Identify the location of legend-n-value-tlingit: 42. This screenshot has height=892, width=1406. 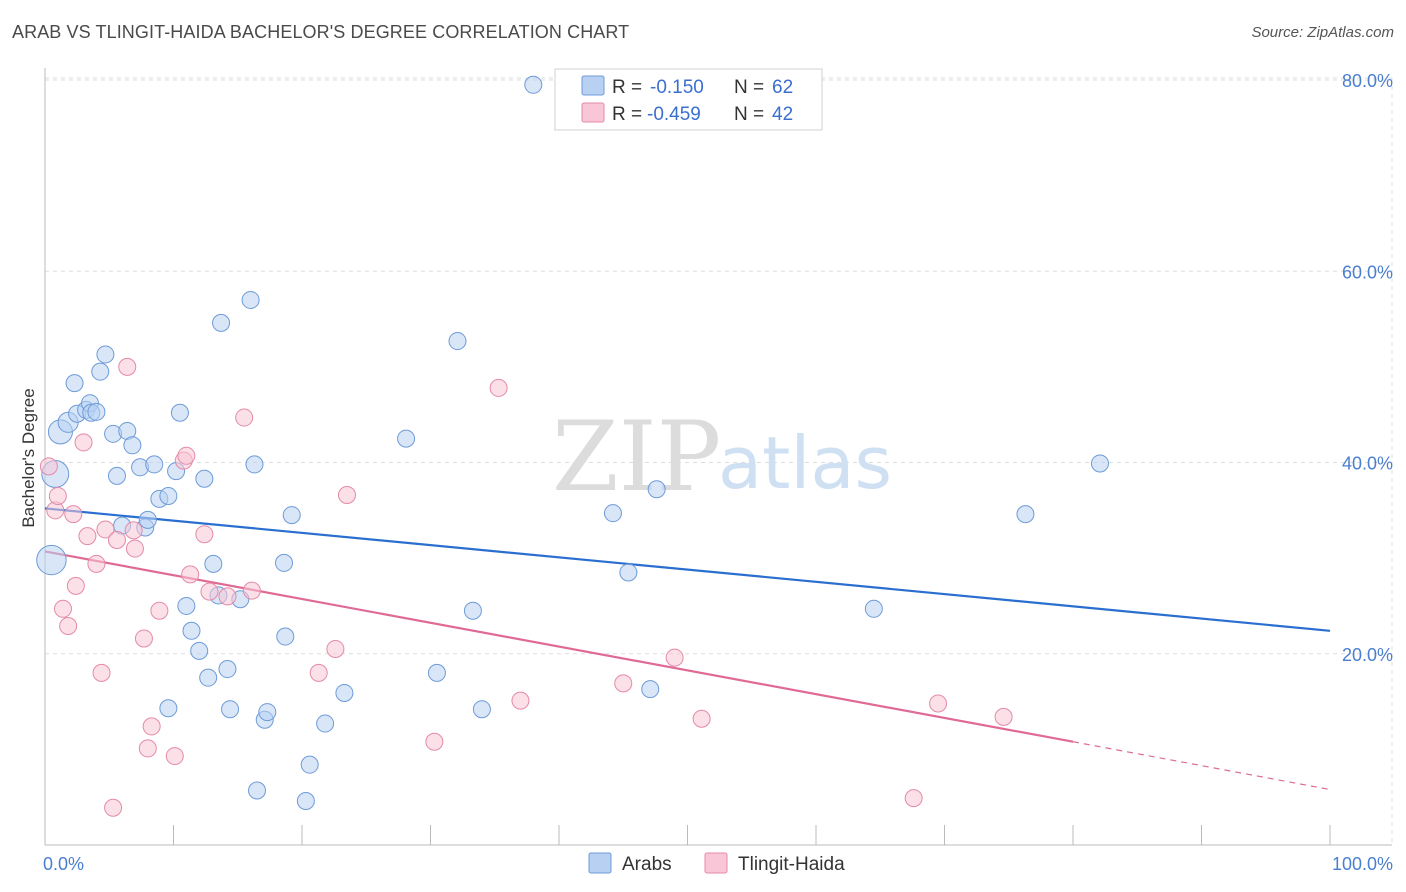
(782, 114).